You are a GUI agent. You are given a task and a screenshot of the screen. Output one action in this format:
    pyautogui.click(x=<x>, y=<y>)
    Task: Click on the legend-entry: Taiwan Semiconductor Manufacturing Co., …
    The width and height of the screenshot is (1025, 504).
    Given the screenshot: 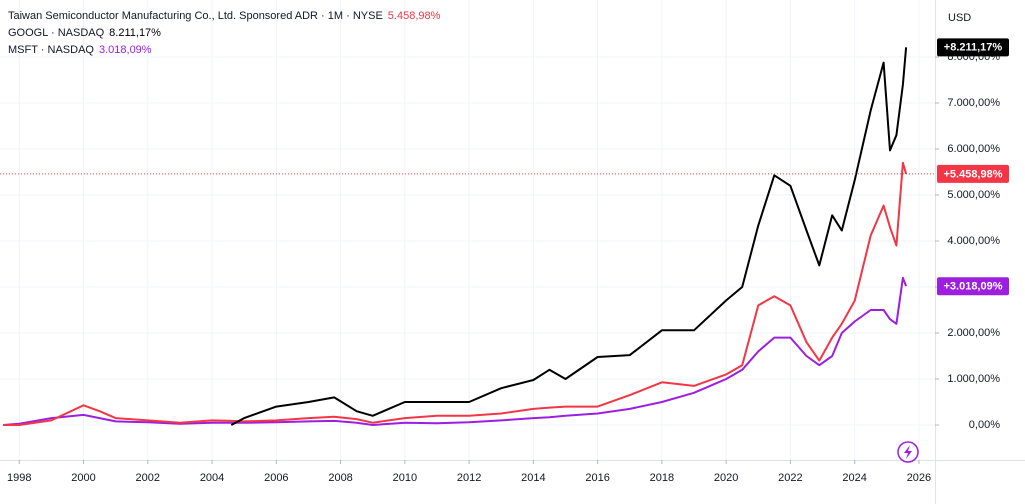 What is the action you would take?
    pyautogui.click(x=224, y=16)
    